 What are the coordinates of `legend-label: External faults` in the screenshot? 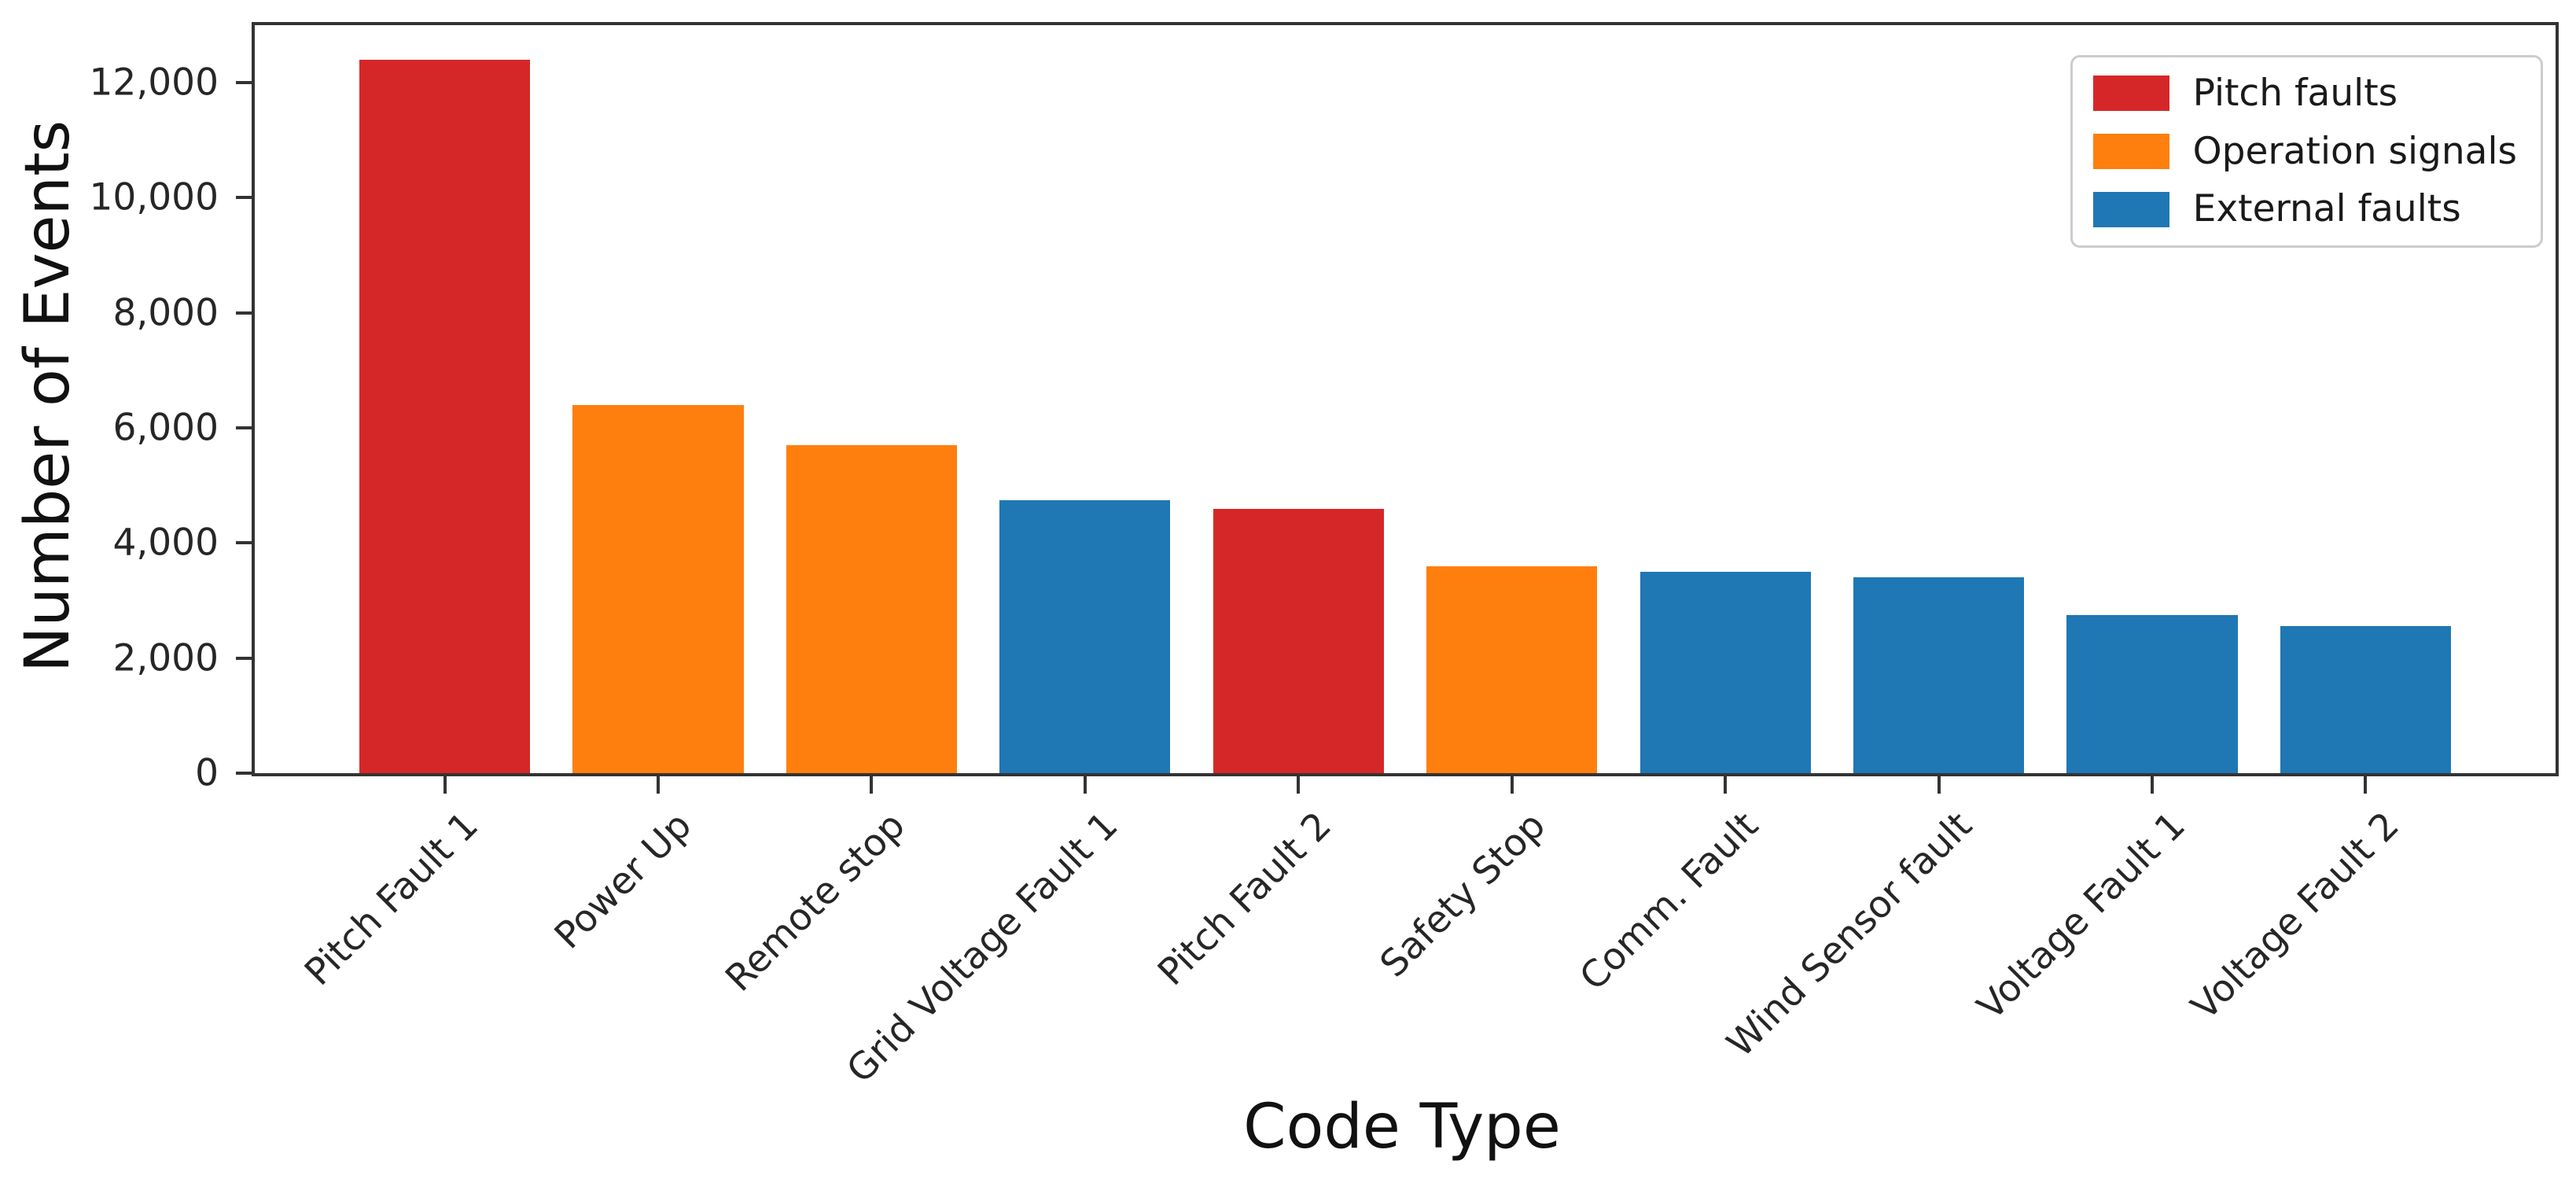 It's located at (2326, 209).